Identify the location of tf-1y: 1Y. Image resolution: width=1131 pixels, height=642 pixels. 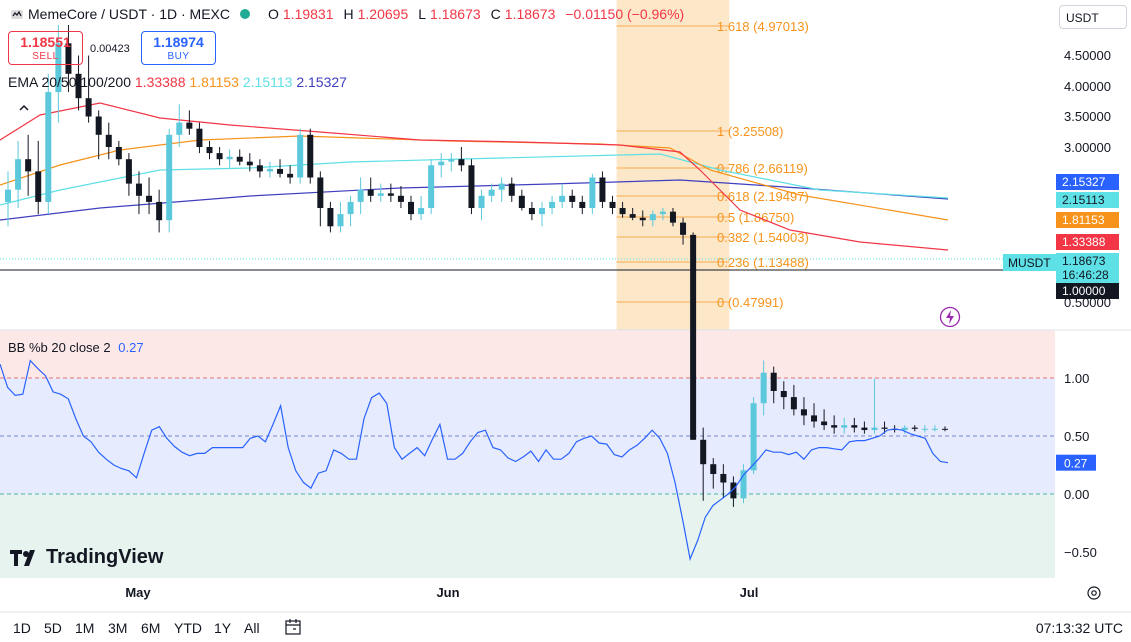
(223, 628).